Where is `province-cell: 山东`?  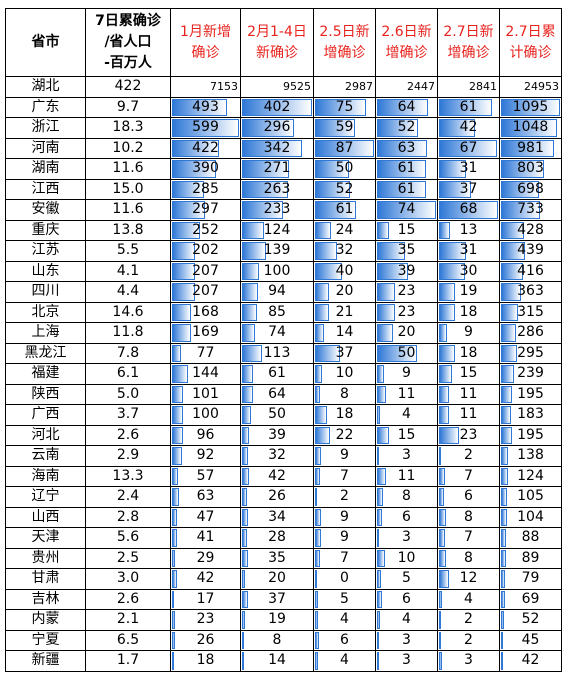
province-cell: 山东 is located at coordinates (45, 271).